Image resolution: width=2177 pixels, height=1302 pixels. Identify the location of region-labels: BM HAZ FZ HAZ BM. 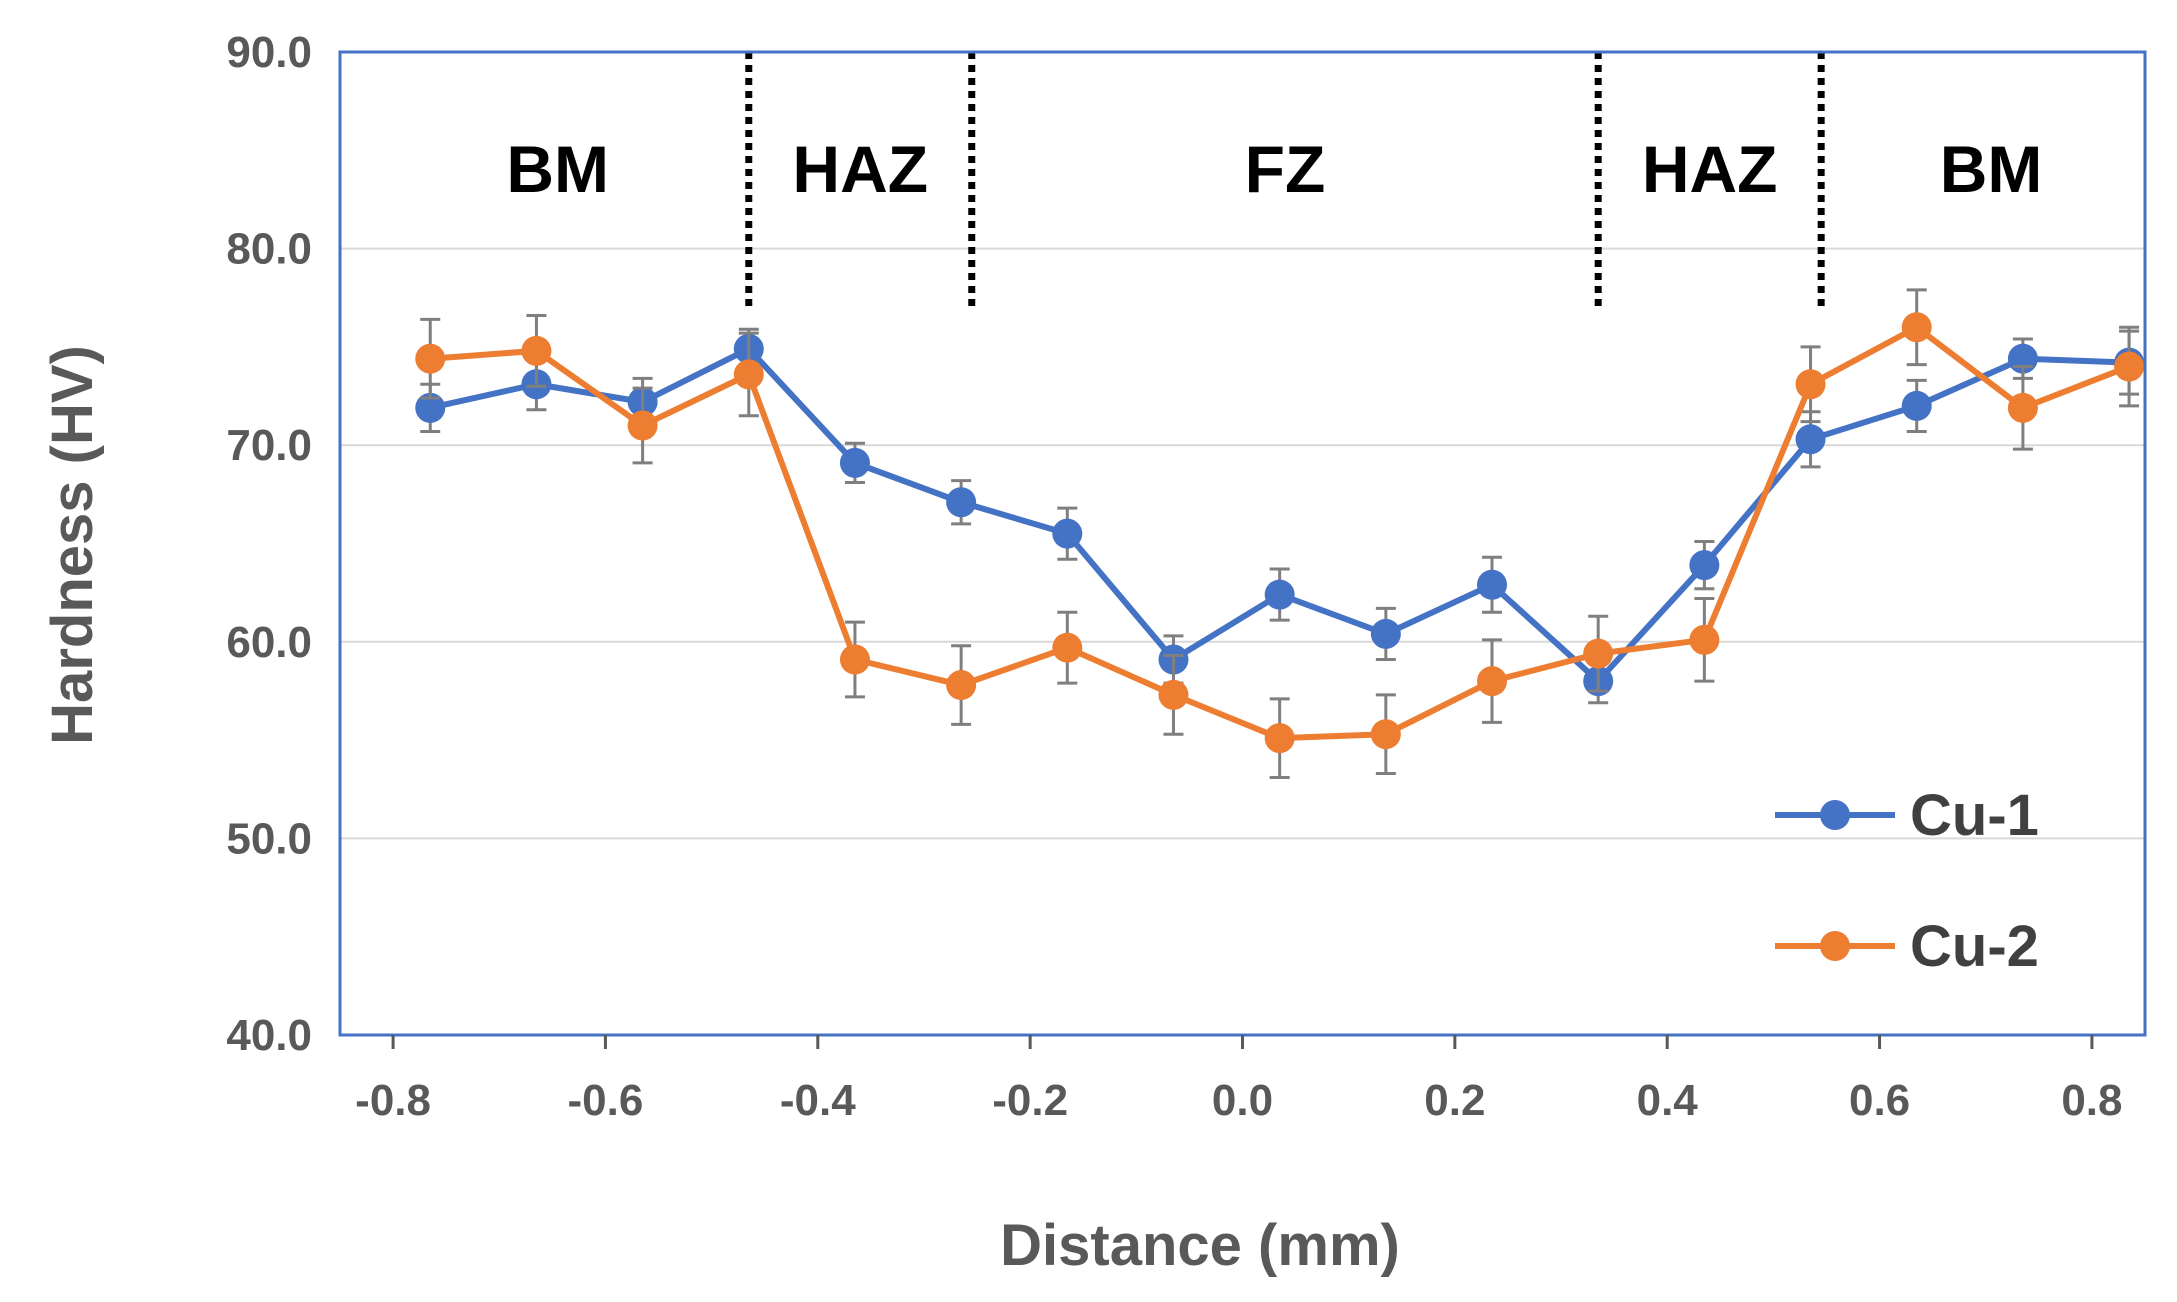
(1274, 169).